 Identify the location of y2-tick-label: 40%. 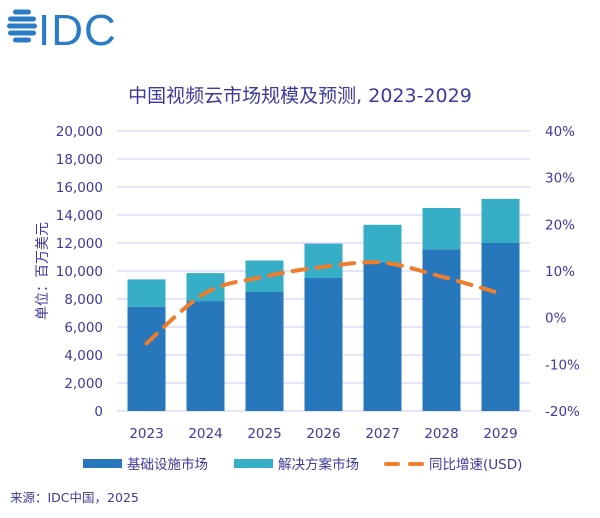
(560, 132).